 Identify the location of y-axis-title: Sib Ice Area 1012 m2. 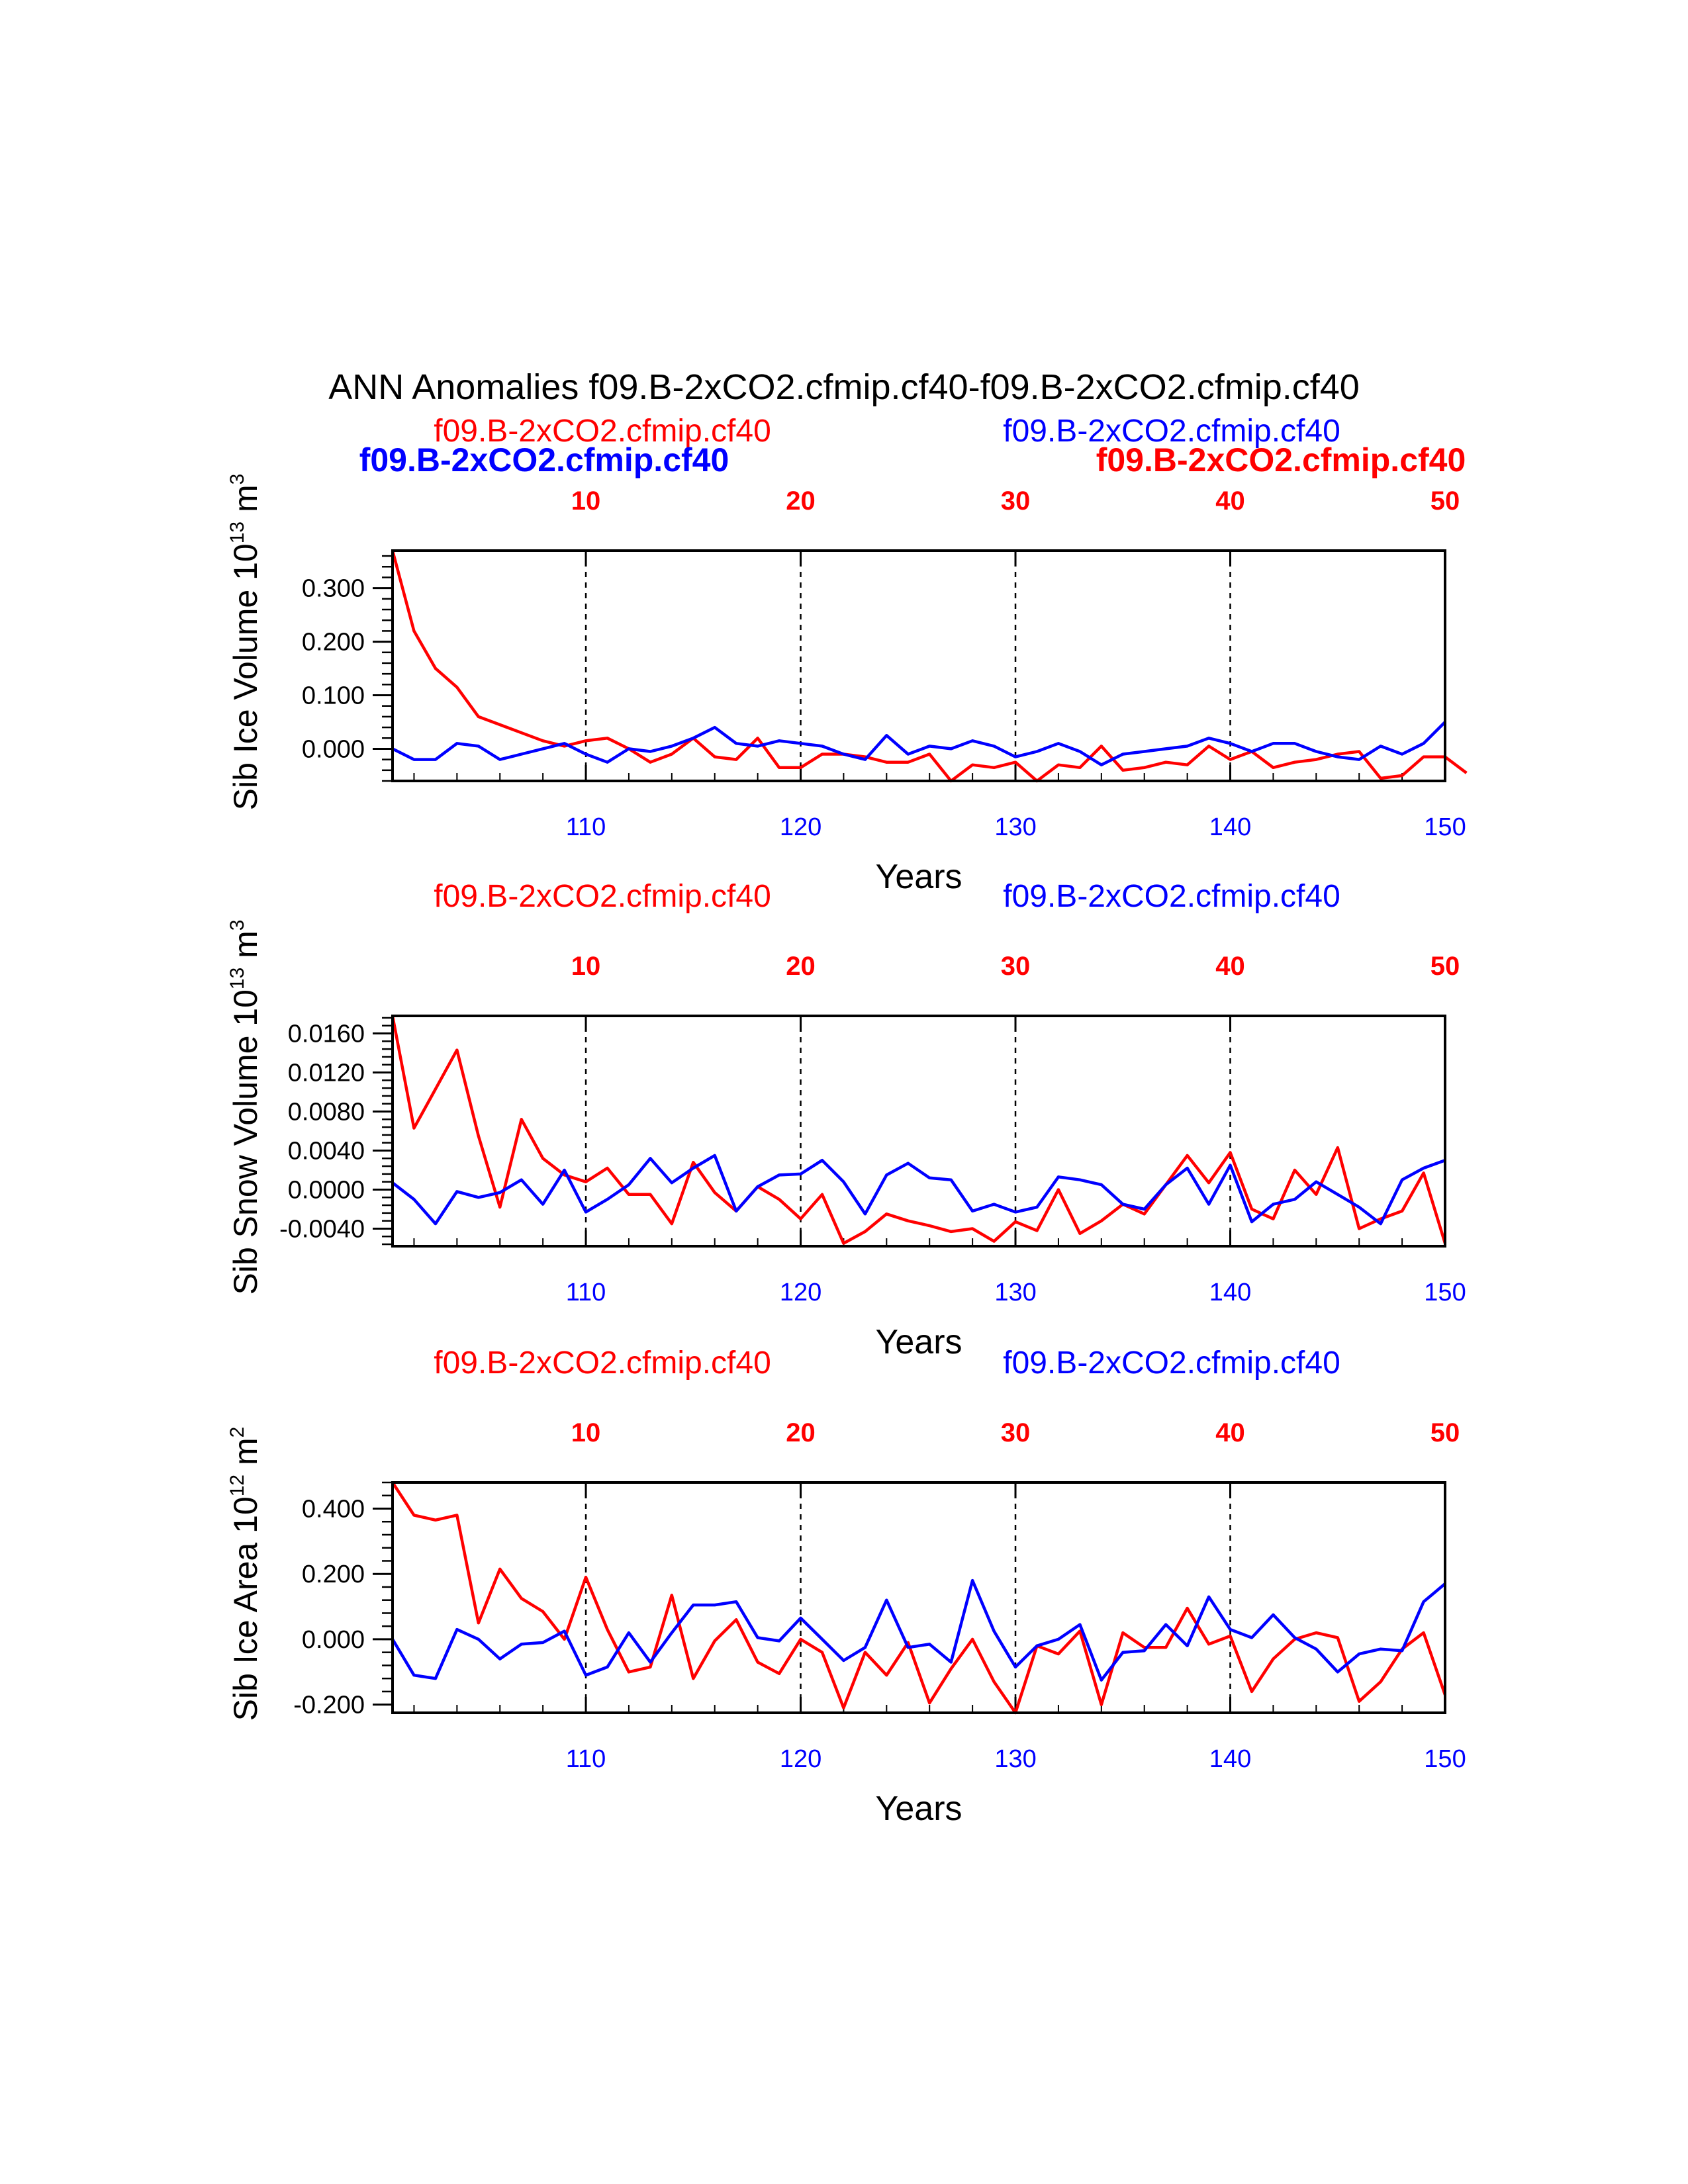
(245, 1574).